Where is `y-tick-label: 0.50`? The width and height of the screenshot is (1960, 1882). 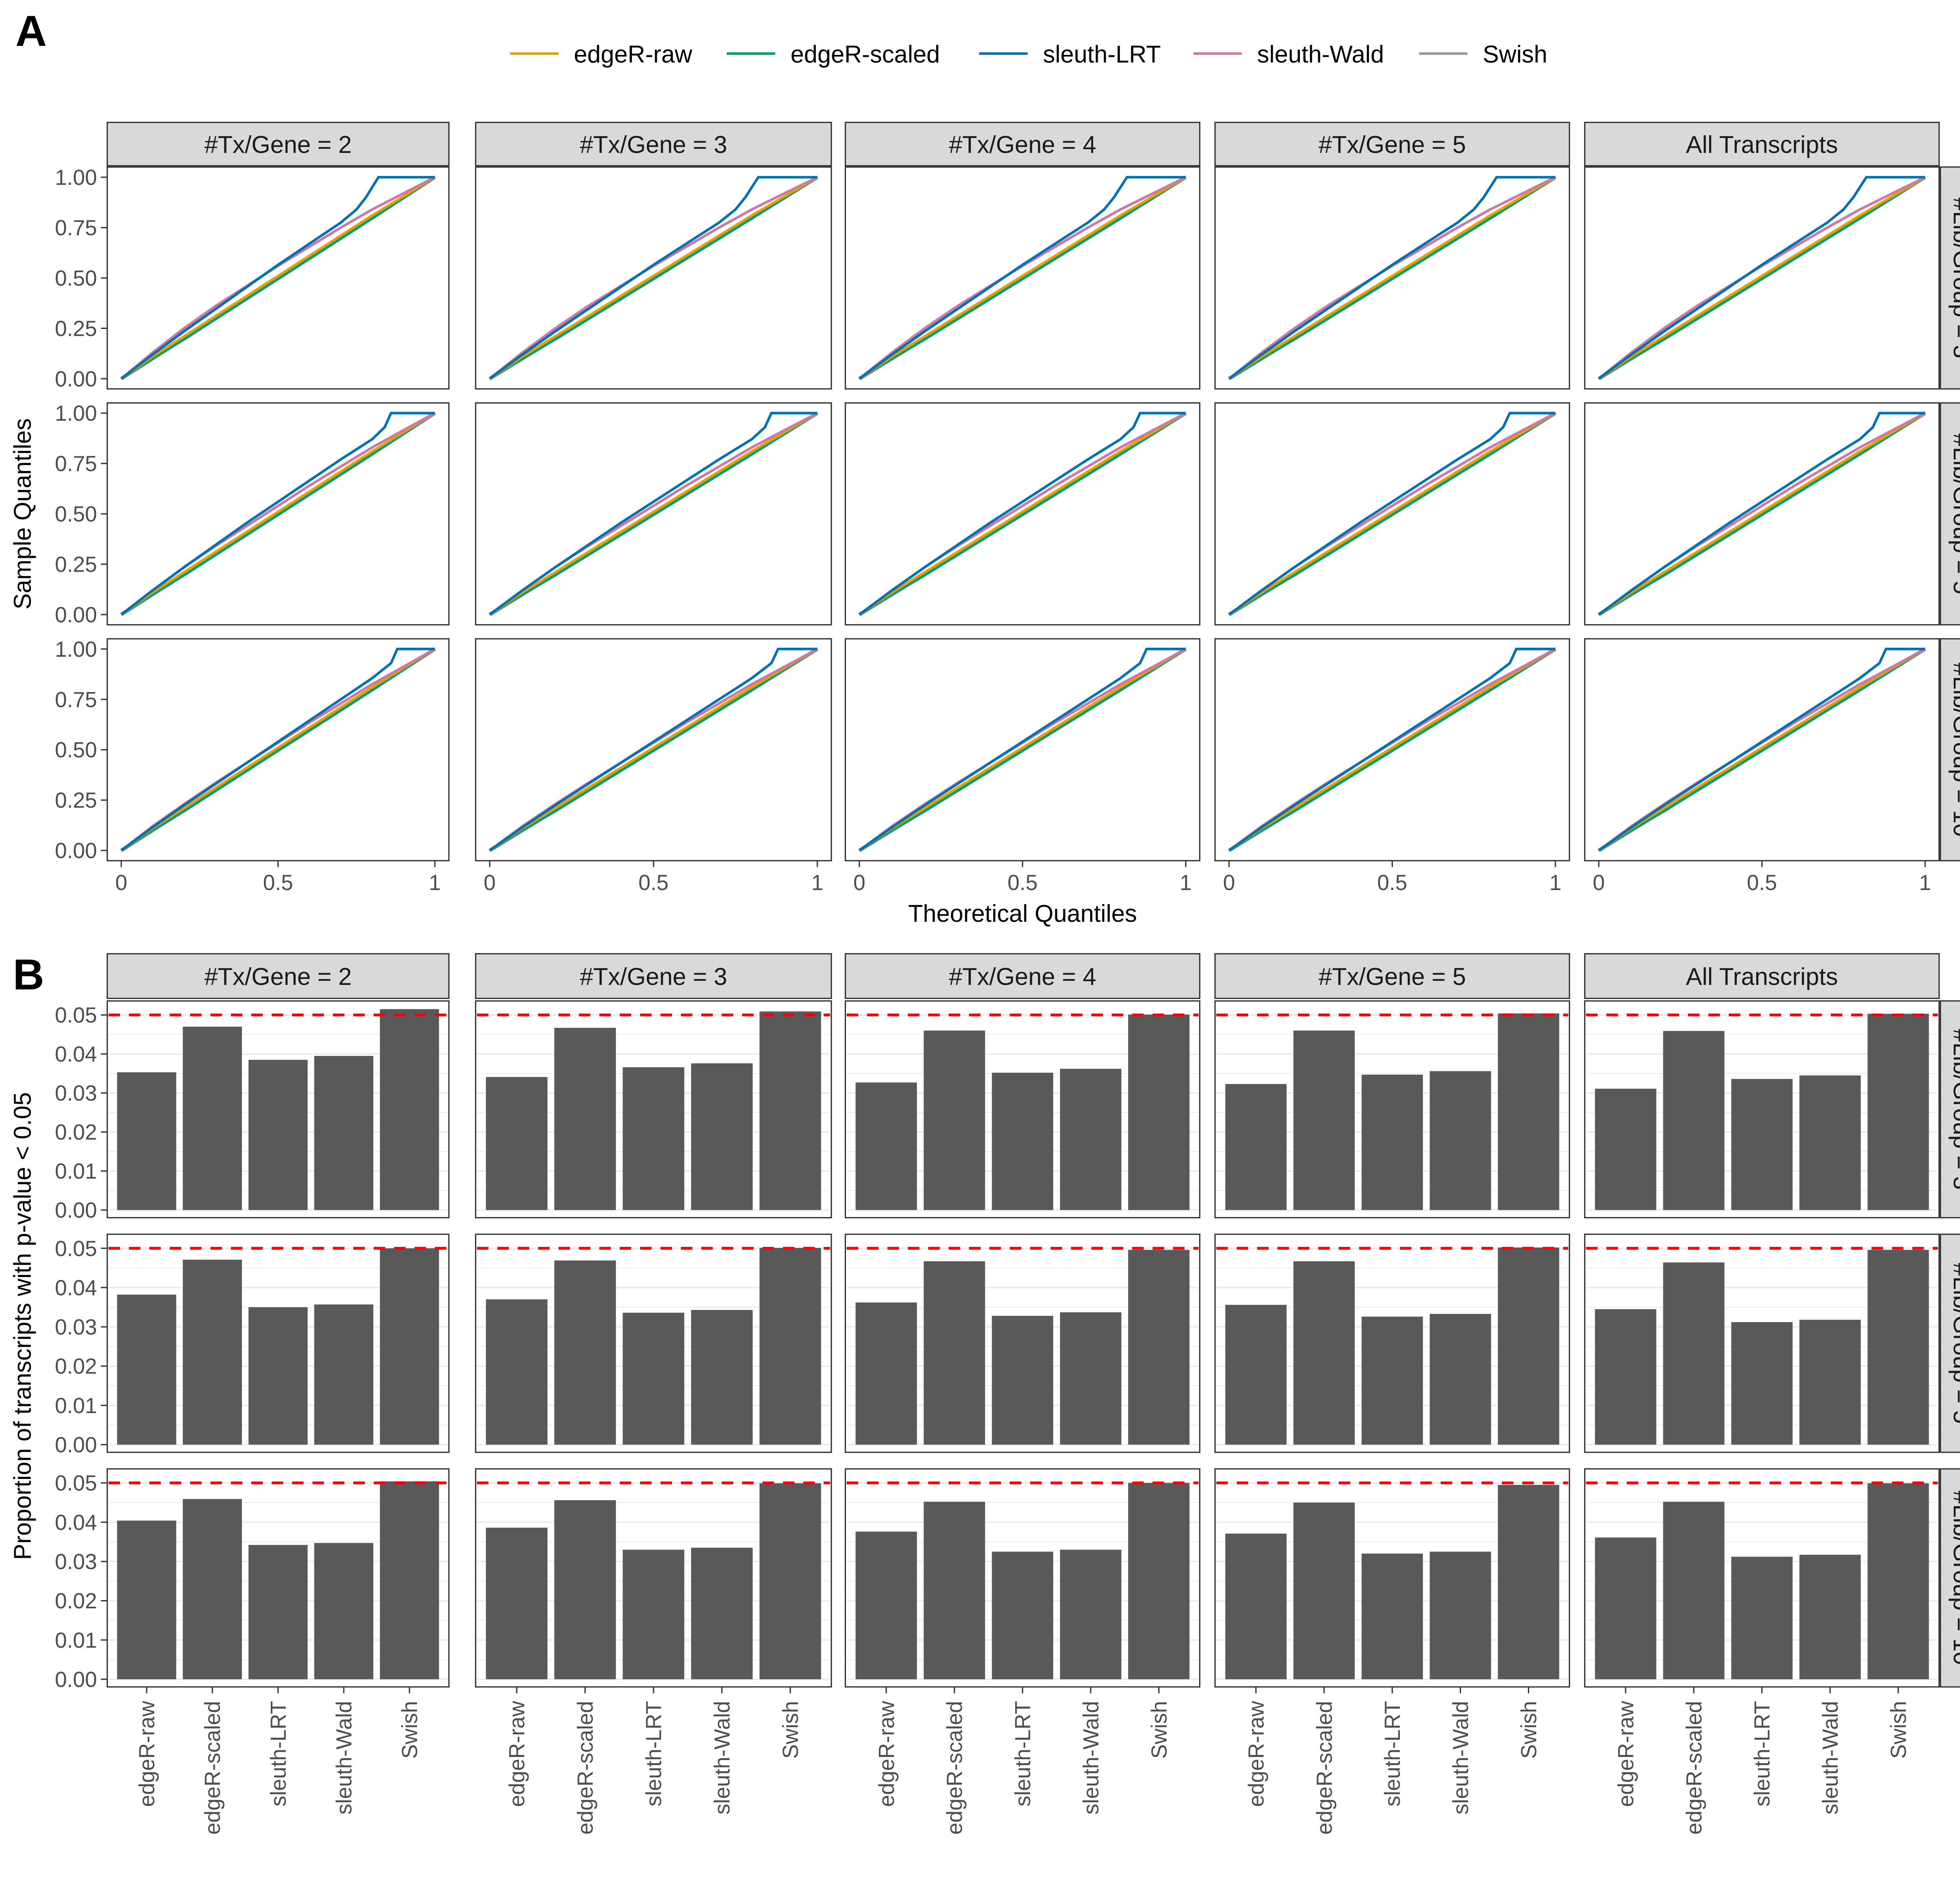 y-tick-label: 0.50 is located at coordinates (76, 514).